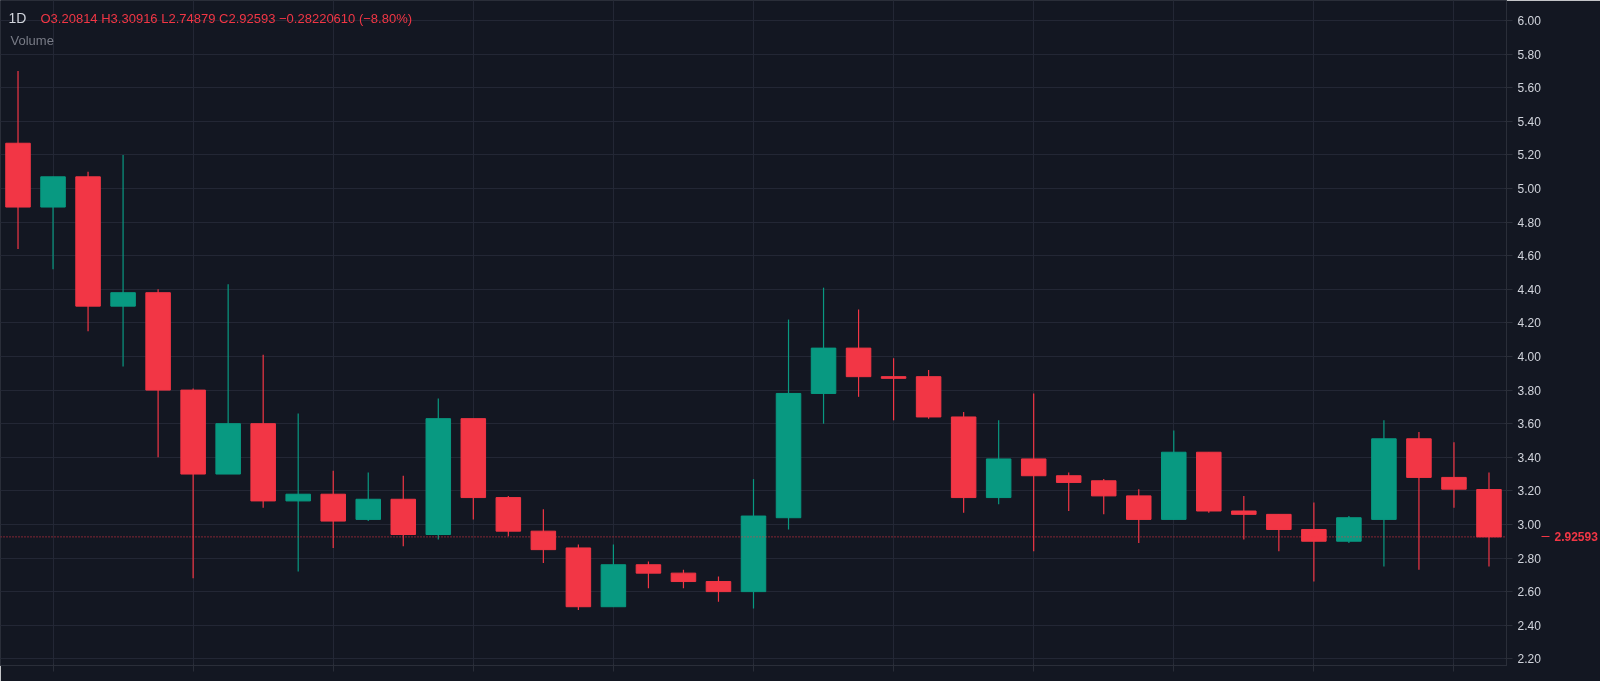 This screenshot has width=1600, height=681. What do you see at coordinates (1529, 524) in the screenshot?
I see `y-tick-label: 3.00` at bounding box center [1529, 524].